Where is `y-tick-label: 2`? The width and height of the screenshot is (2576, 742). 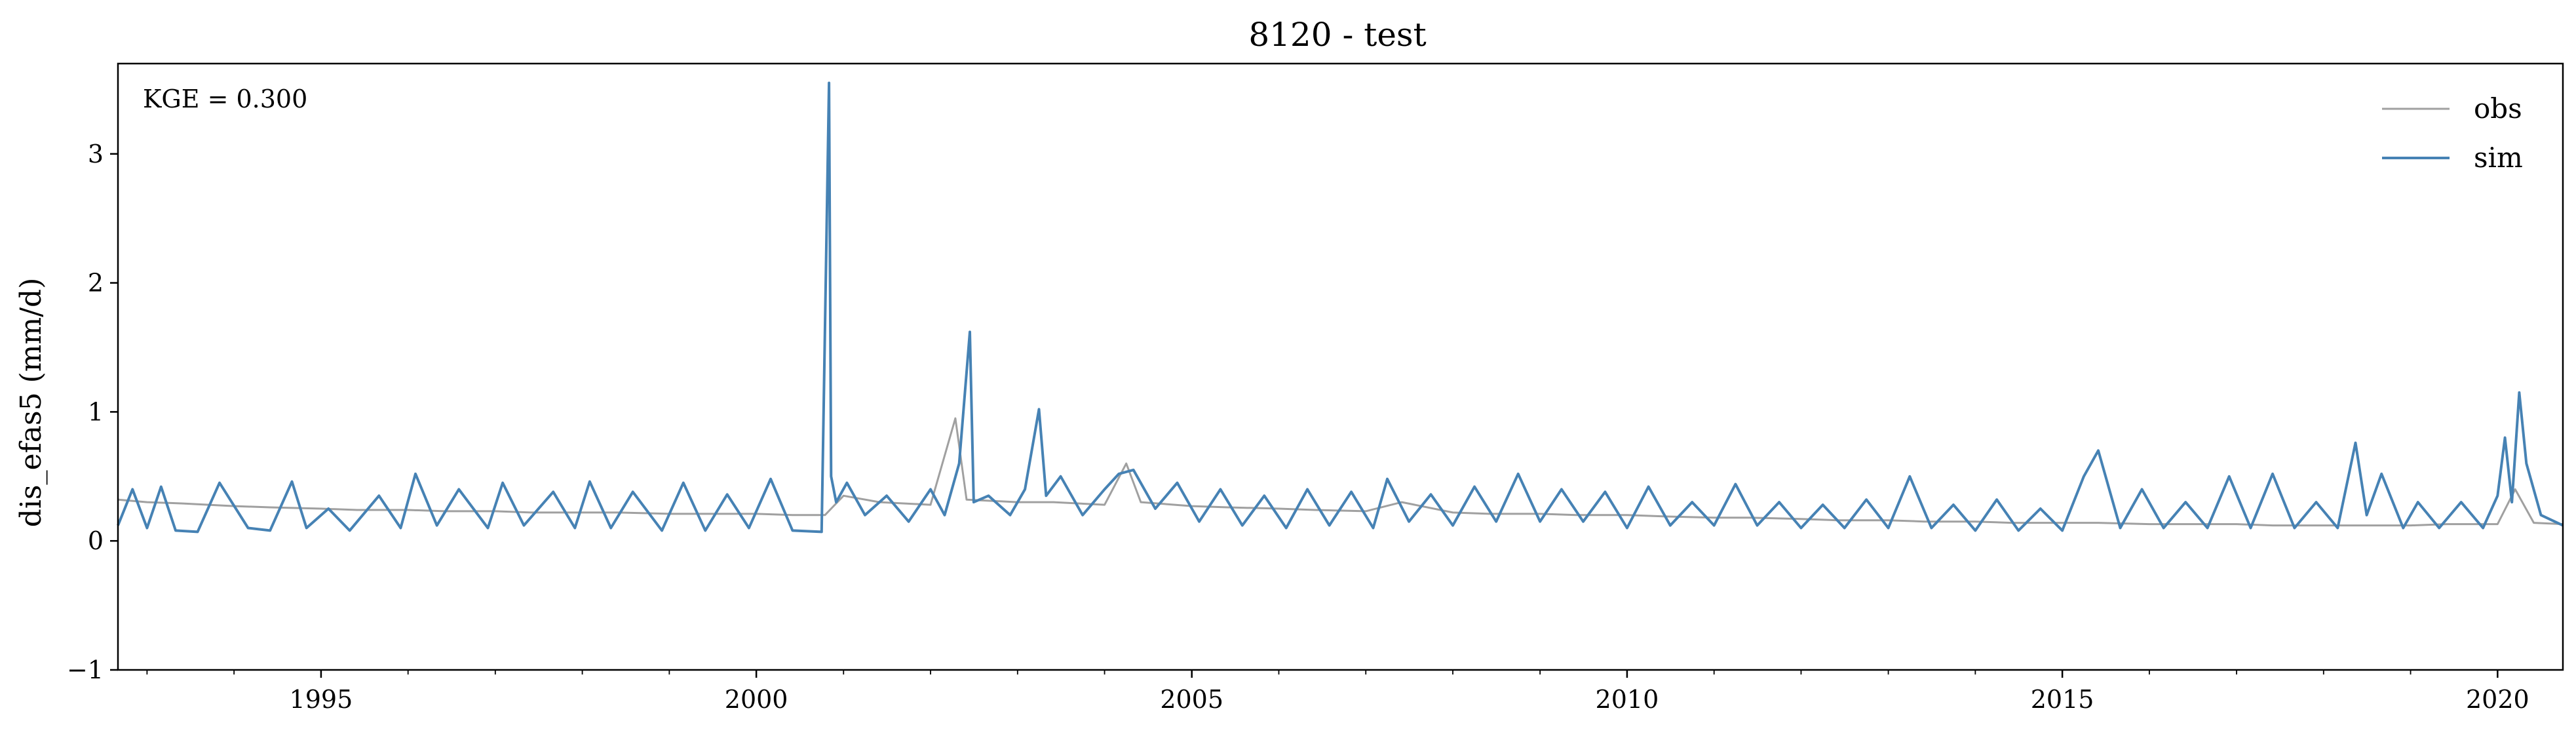
y-tick-label: 2 is located at coordinates (96, 283).